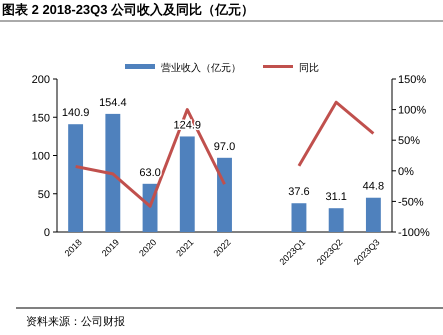 The width and height of the screenshot is (443, 335). What do you see at coordinates (373, 186) in the screenshot?
I see `data-label: 44.8` at bounding box center [373, 186].